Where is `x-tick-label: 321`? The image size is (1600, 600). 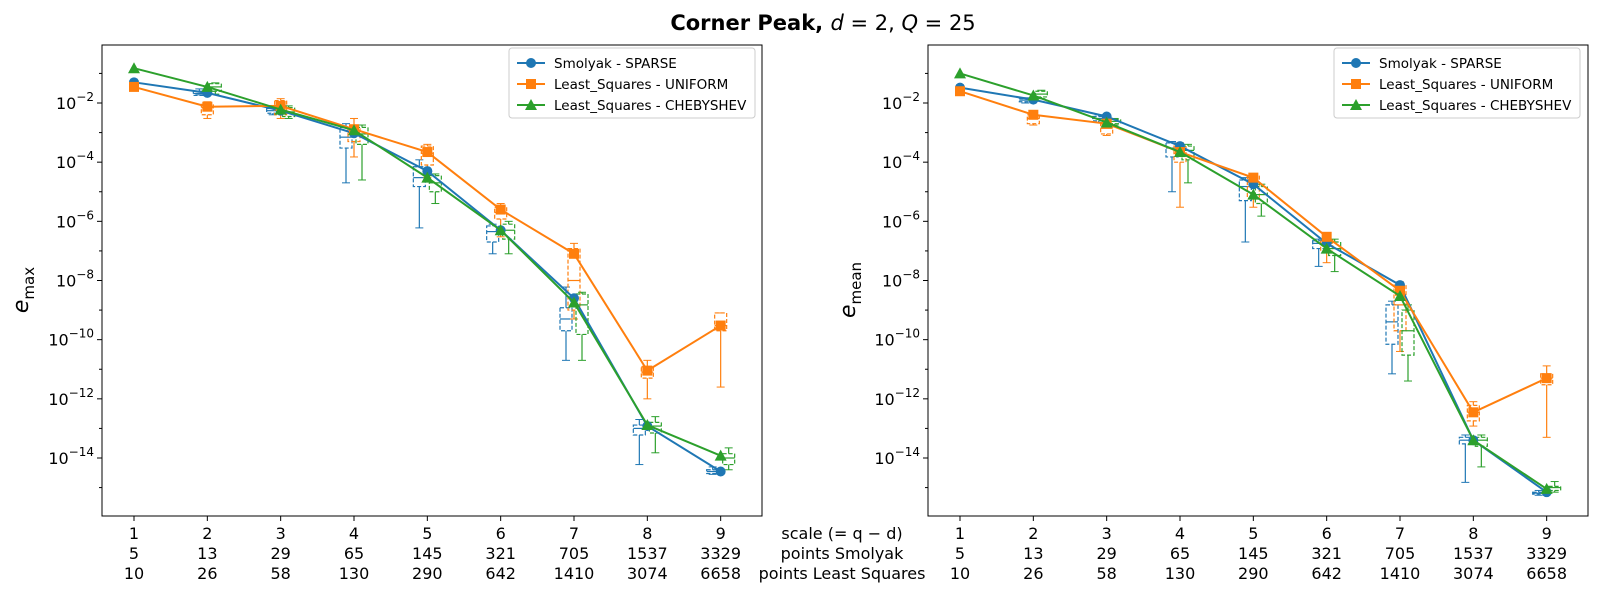 x-tick-label: 321 is located at coordinates (1326, 553).